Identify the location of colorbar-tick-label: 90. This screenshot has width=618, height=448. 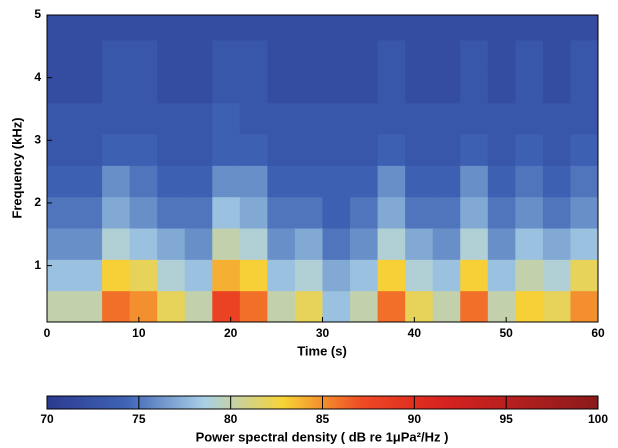
(415, 419).